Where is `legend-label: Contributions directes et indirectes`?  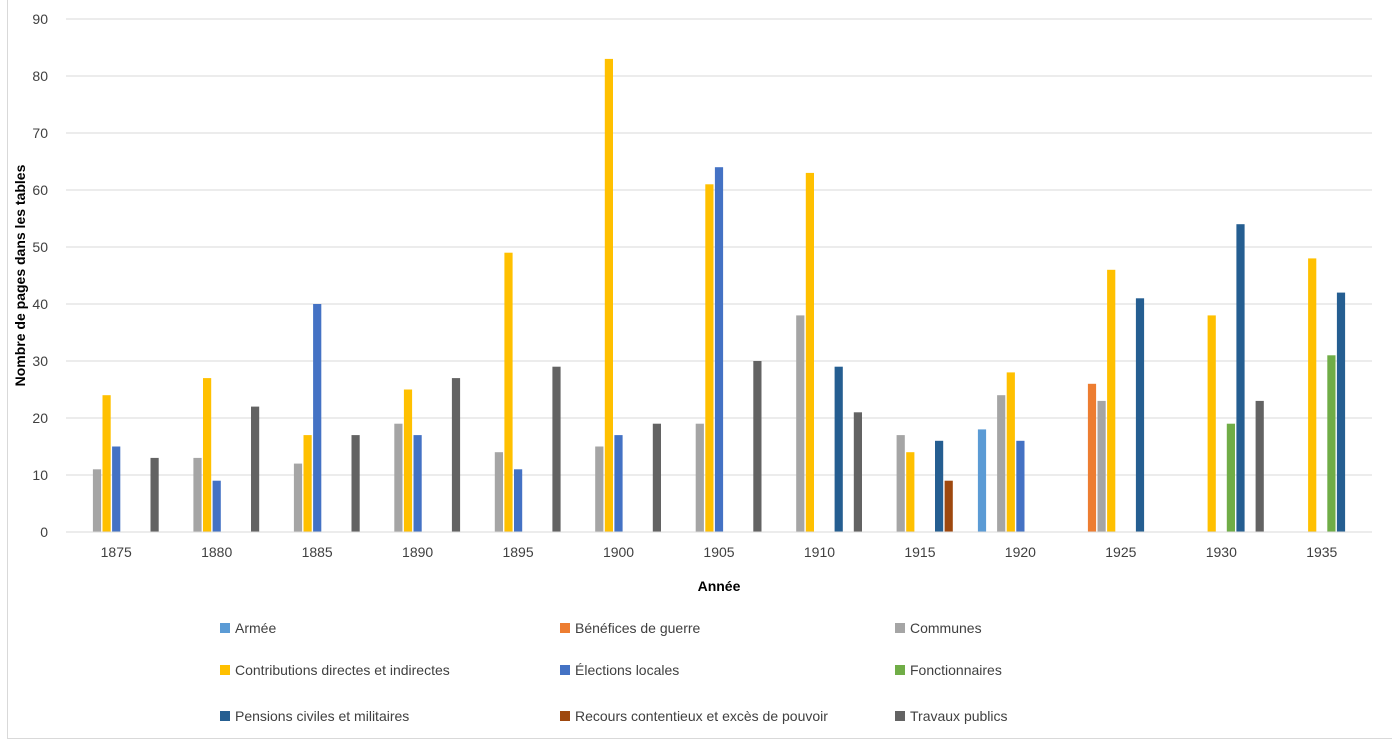
legend-label: Contributions directes et indirectes is located at coordinates (342, 670).